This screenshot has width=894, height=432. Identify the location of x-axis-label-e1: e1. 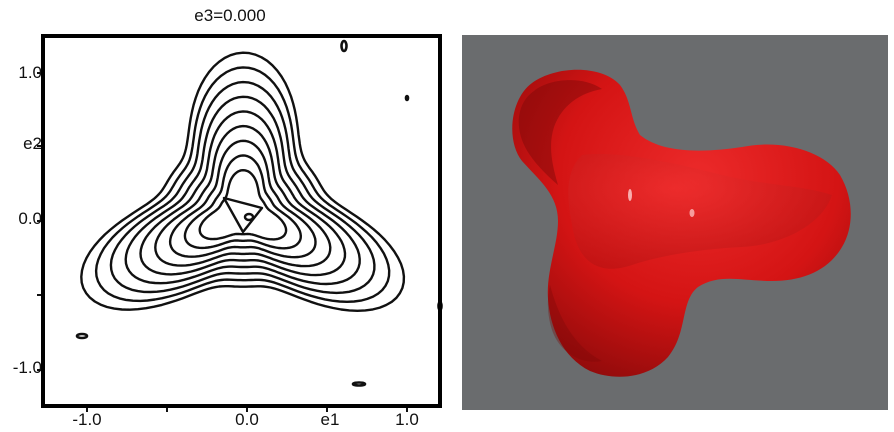
(330, 419).